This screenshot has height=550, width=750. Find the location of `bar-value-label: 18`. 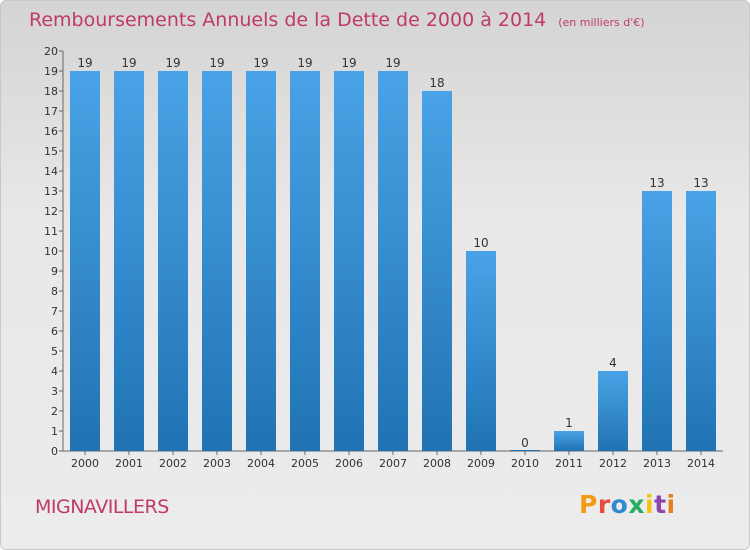

bar-value-label: 18 is located at coordinates (436, 83).